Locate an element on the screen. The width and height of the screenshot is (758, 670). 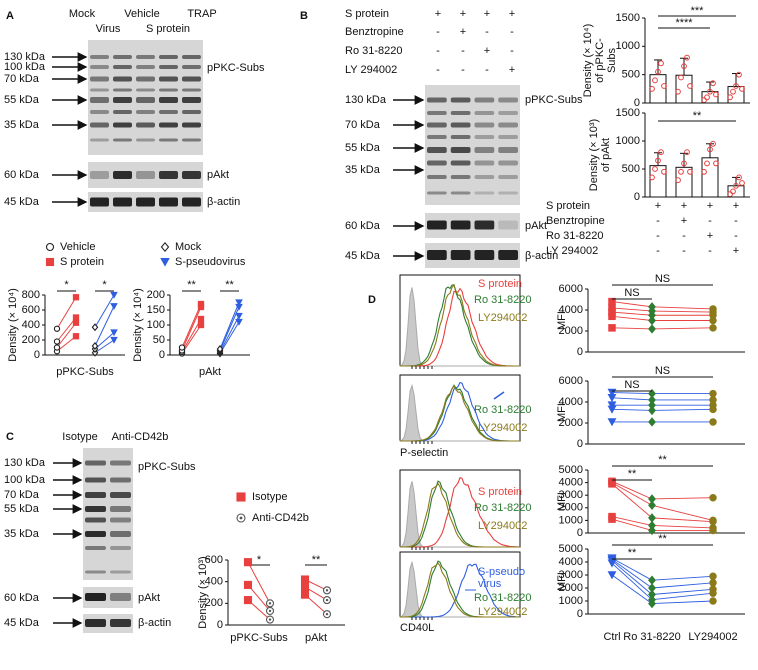
y-tick-label: 400 is located at coordinates (214, 582).